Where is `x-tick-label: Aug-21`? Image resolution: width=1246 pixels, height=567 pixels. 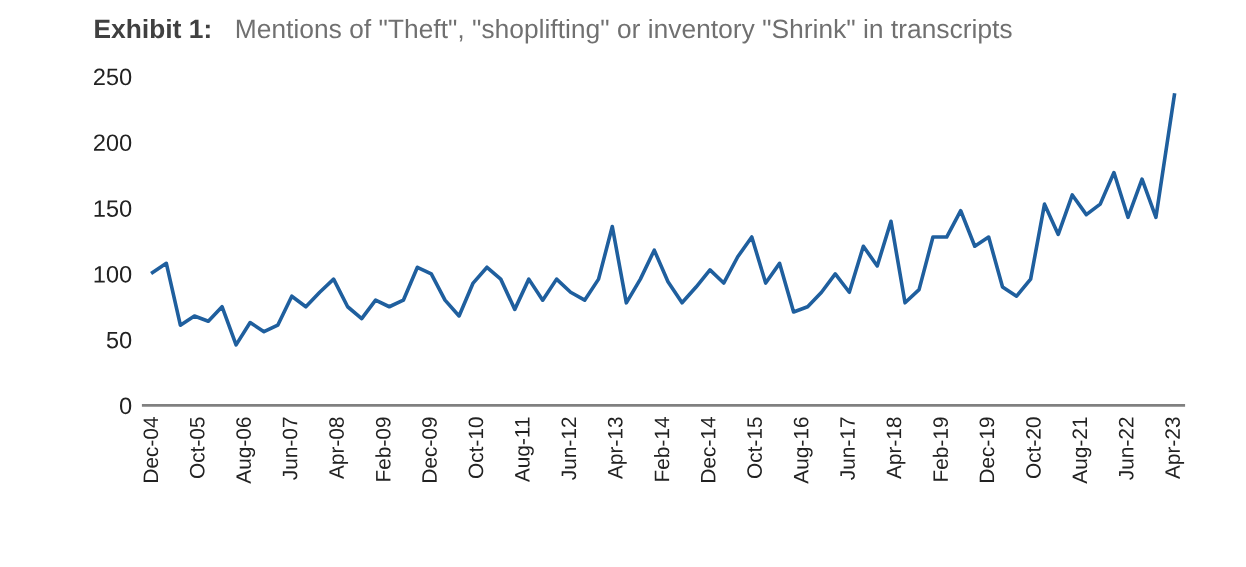
x-tick-label: Aug-21 is located at coordinates (1082, 450).